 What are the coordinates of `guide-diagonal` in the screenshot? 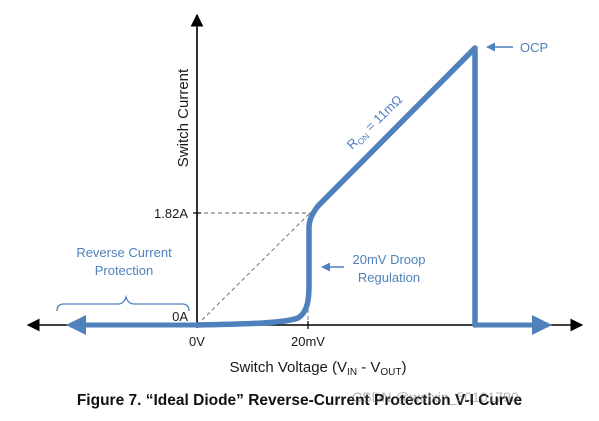 It's located at (253, 269).